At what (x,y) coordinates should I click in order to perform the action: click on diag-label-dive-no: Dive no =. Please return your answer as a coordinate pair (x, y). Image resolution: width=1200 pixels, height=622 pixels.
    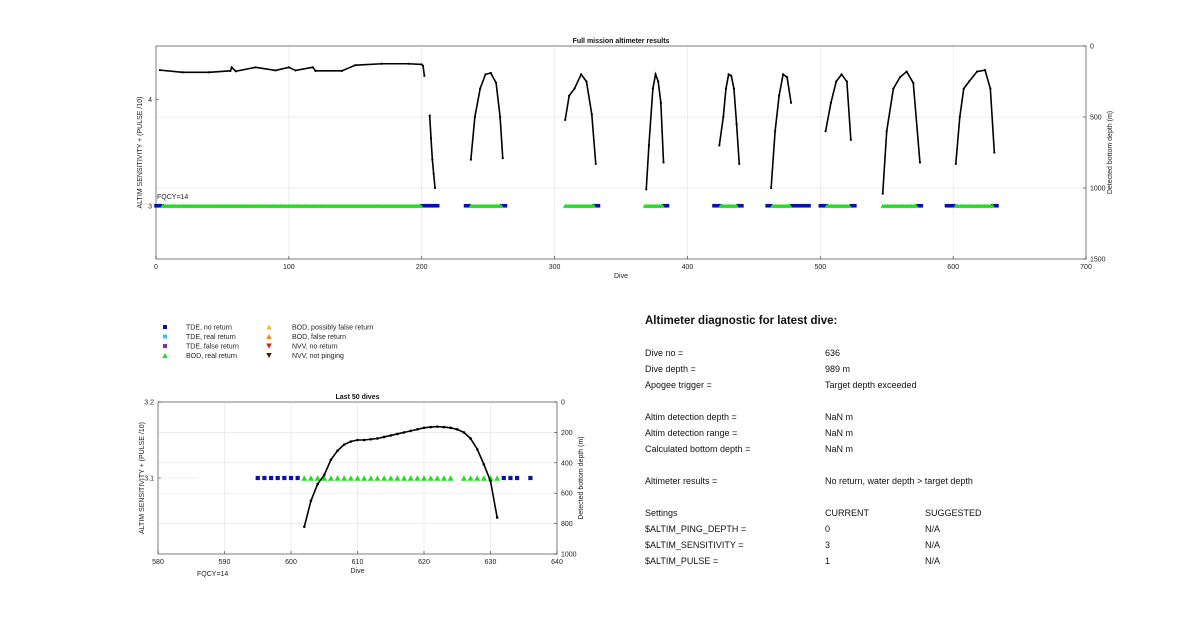
    Looking at the image, I should click on (664, 353).